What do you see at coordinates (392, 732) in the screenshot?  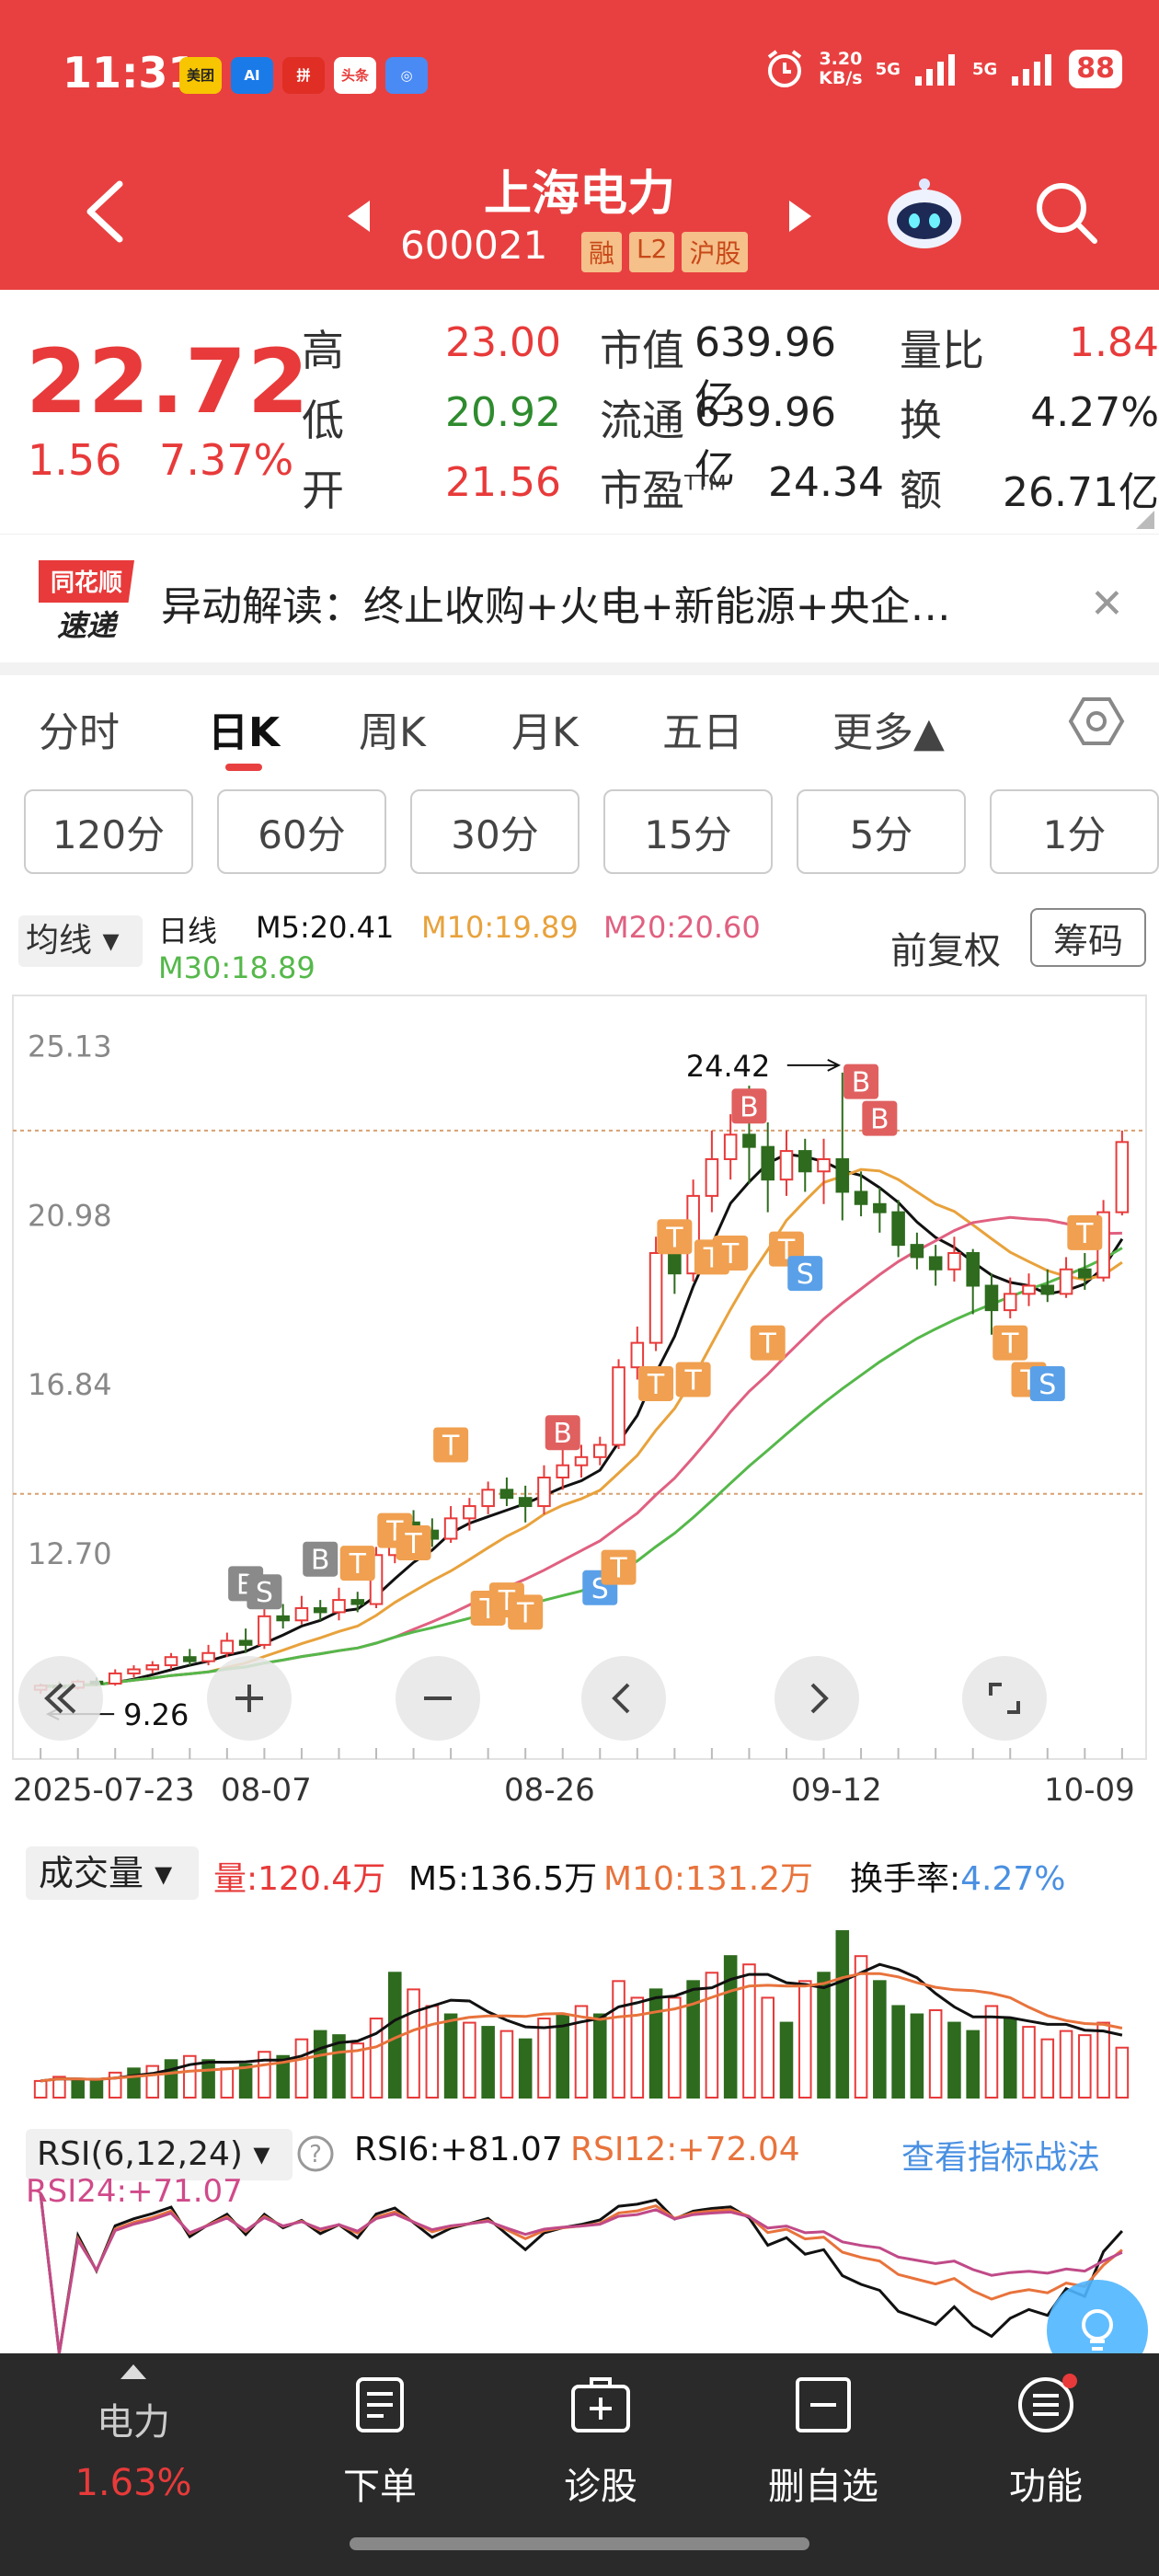 I see `tab-weekly-k: 周K` at bounding box center [392, 732].